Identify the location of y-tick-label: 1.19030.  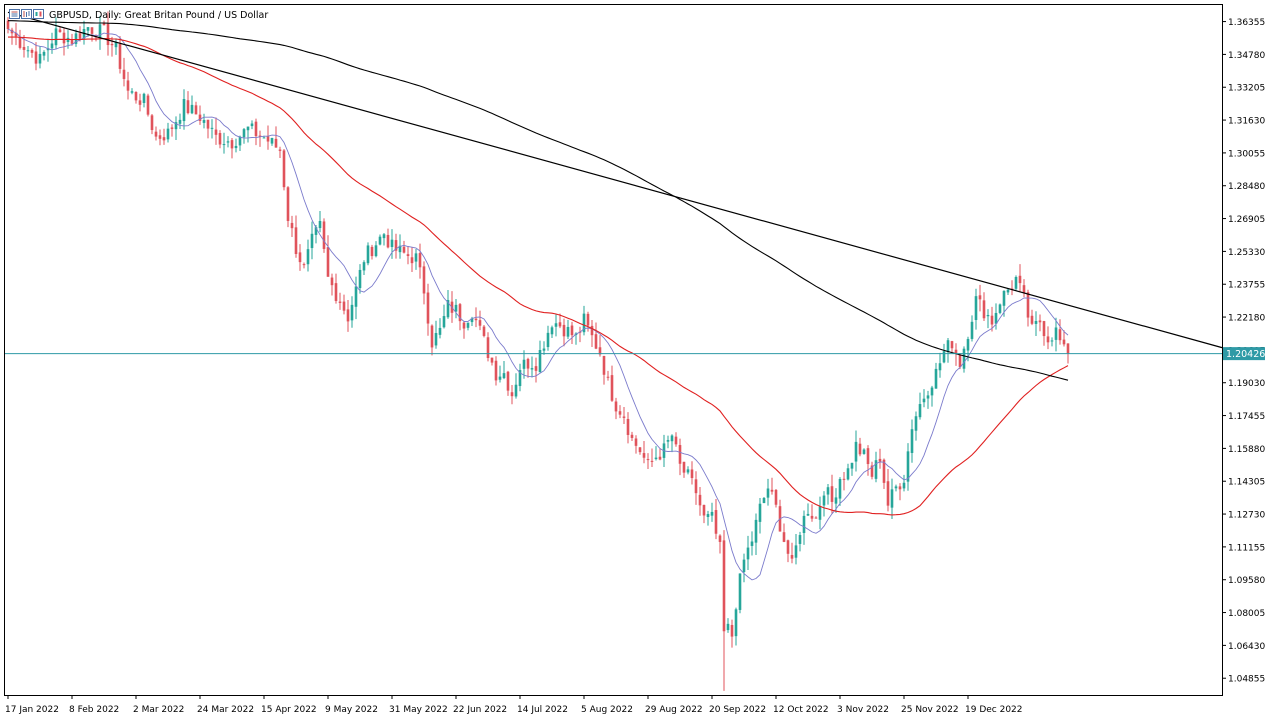
(1246, 384).